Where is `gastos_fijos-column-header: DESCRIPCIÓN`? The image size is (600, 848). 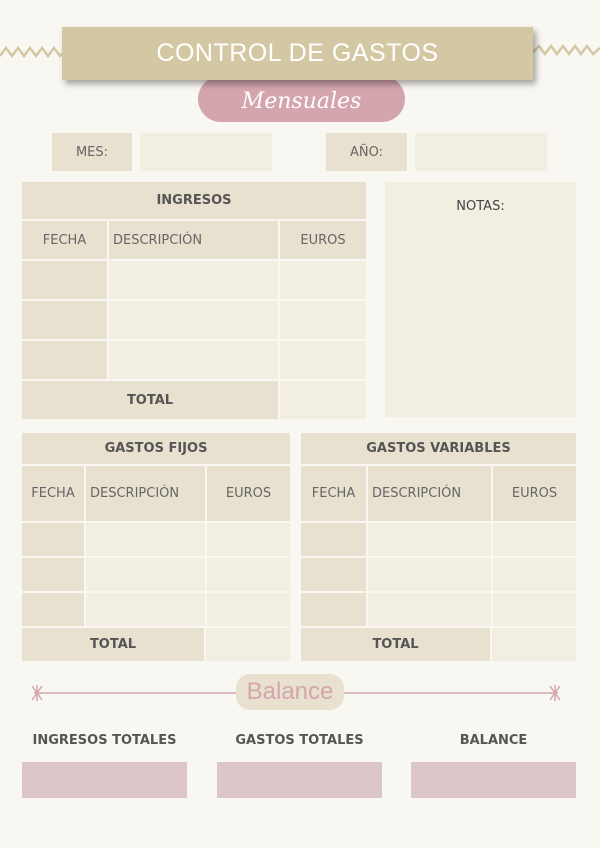 gastos_fijos-column-header: DESCRIPCIÓN is located at coordinates (145, 493).